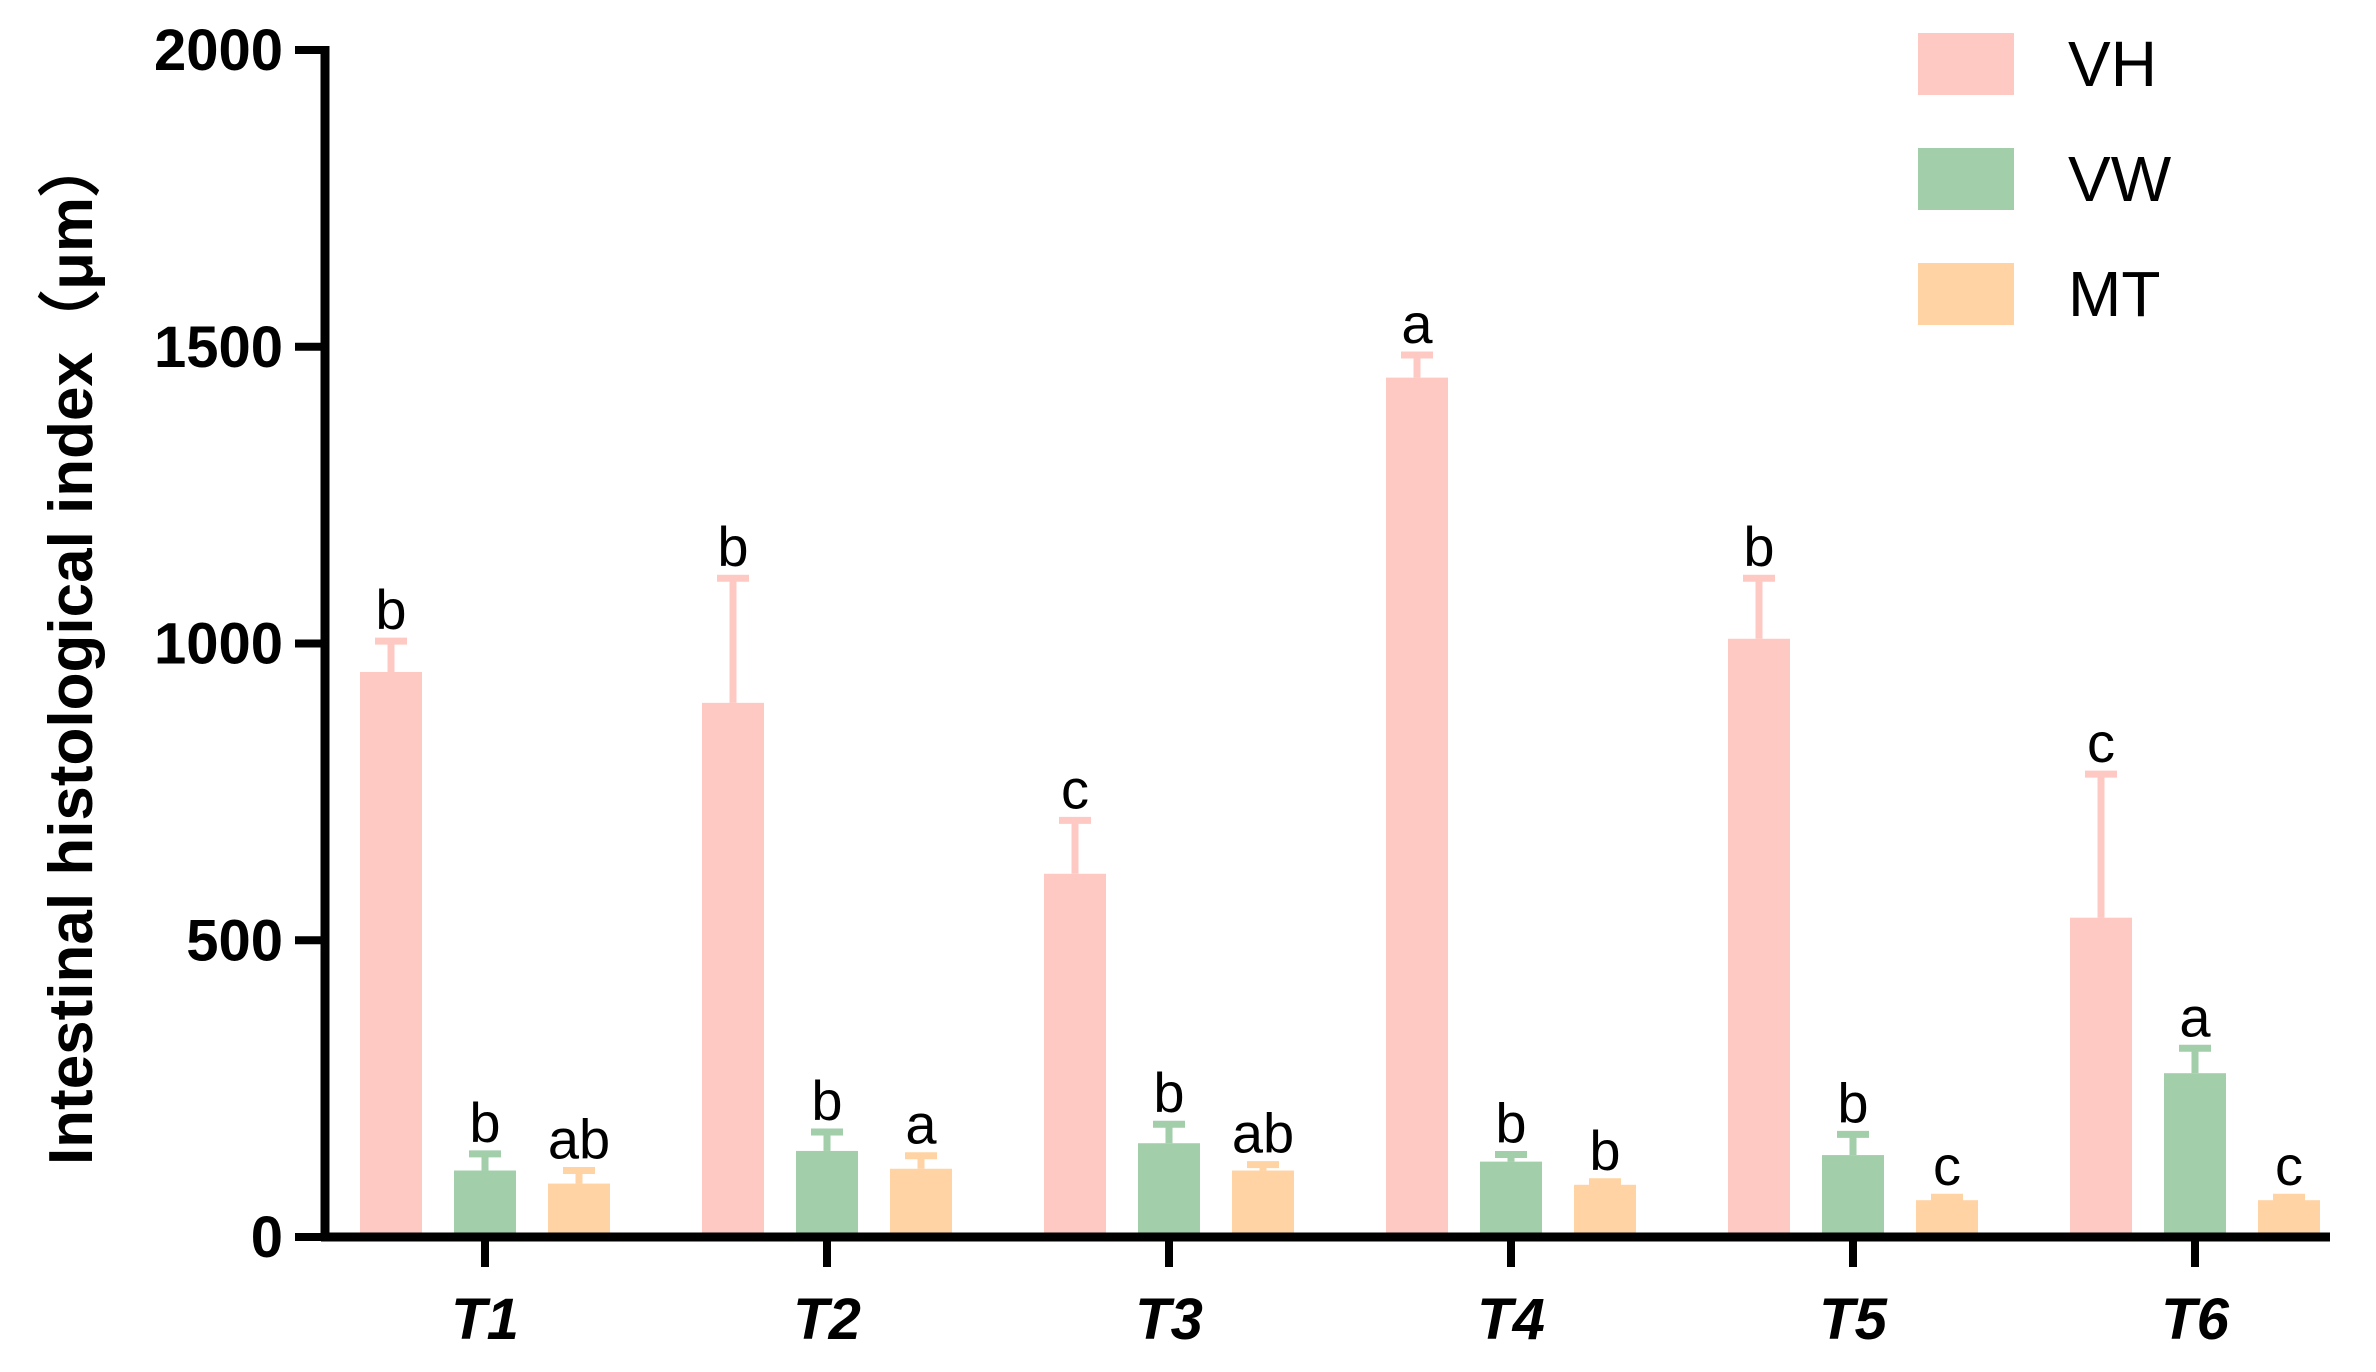 The image size is (2376, 1372). Describe the element at coordinates (485, 1319) in the screenshot. I see `x-tick-label-t1: T1` at that location.